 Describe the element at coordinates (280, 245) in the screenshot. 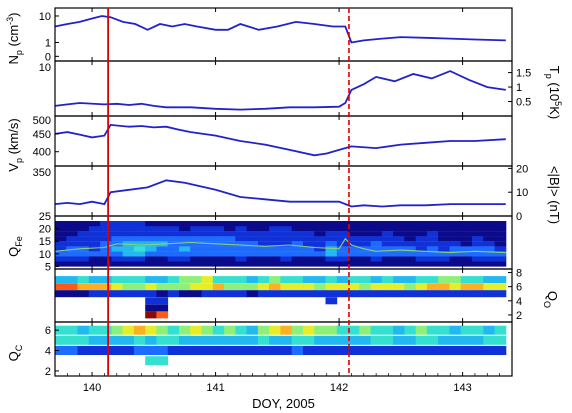

I see `fe-mean-line` at that location.